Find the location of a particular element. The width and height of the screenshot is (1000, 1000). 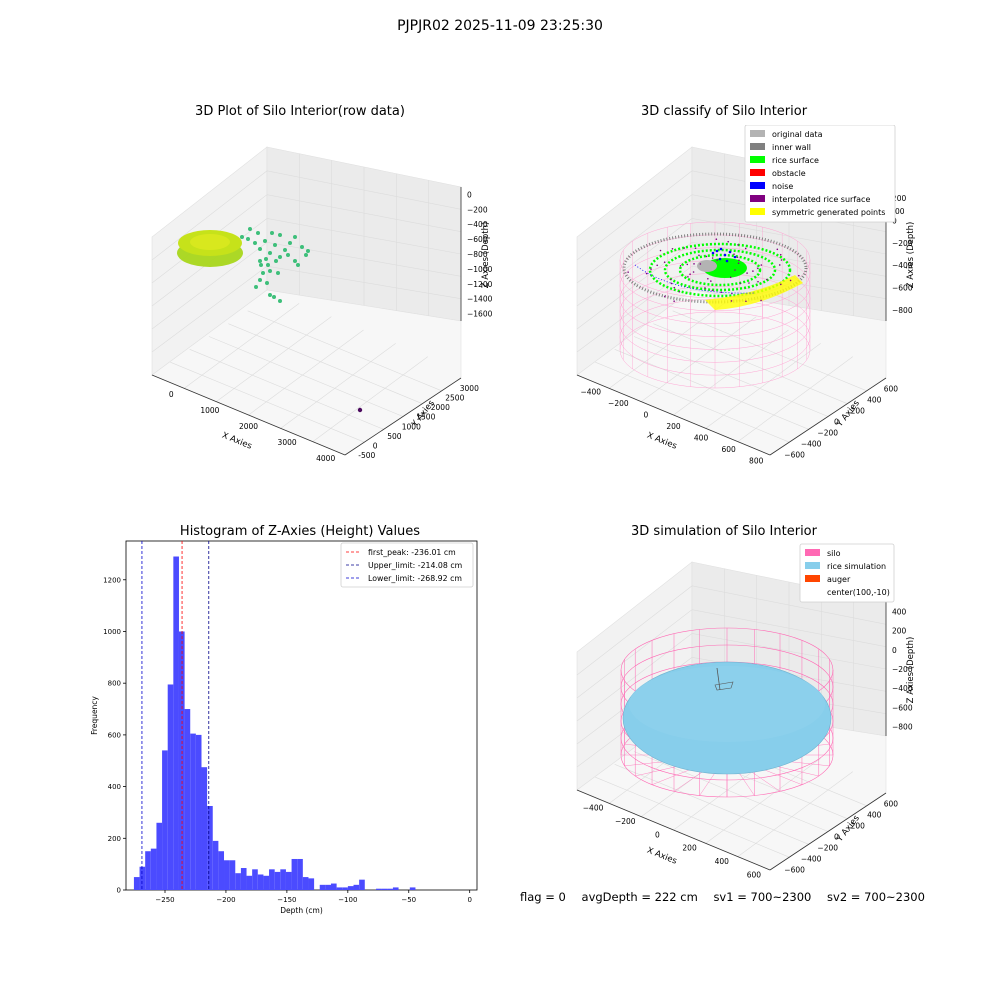

p4-grid-y2 is located at coordinates (692, 817).